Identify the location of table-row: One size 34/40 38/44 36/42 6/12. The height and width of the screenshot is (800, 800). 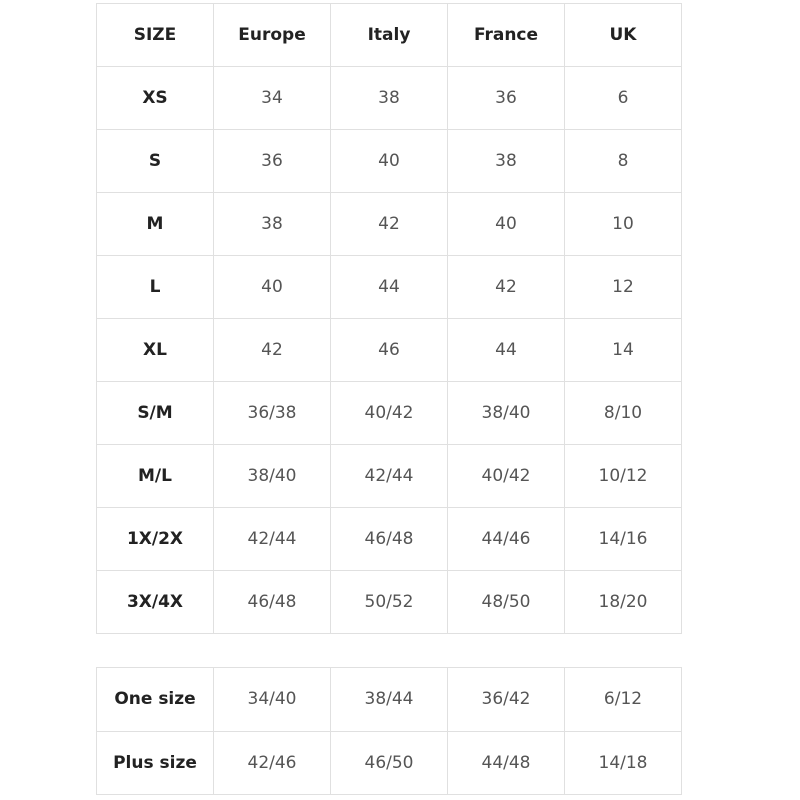
(389, 699).